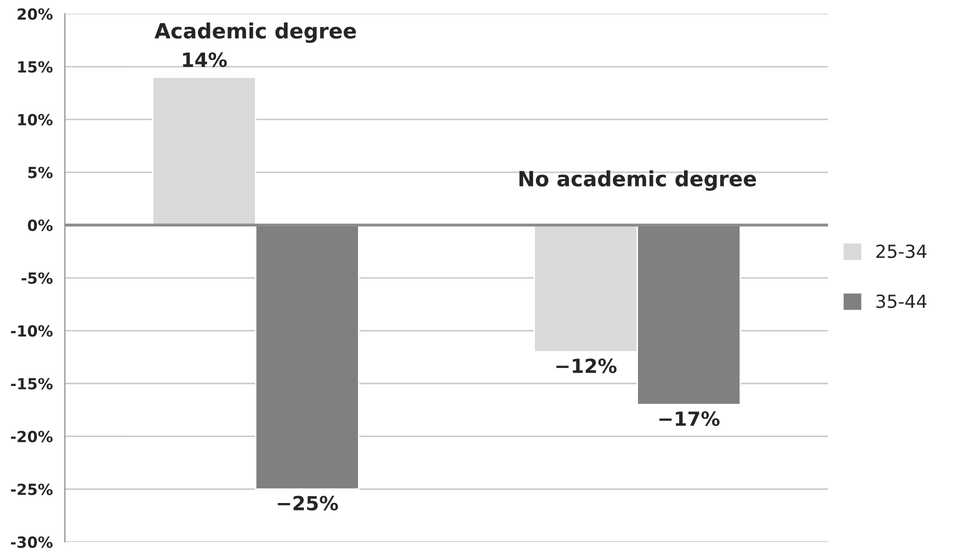 The height and width of the screenshot is (553, 954). I want to click on data-label: −25%, so click(308, 503).